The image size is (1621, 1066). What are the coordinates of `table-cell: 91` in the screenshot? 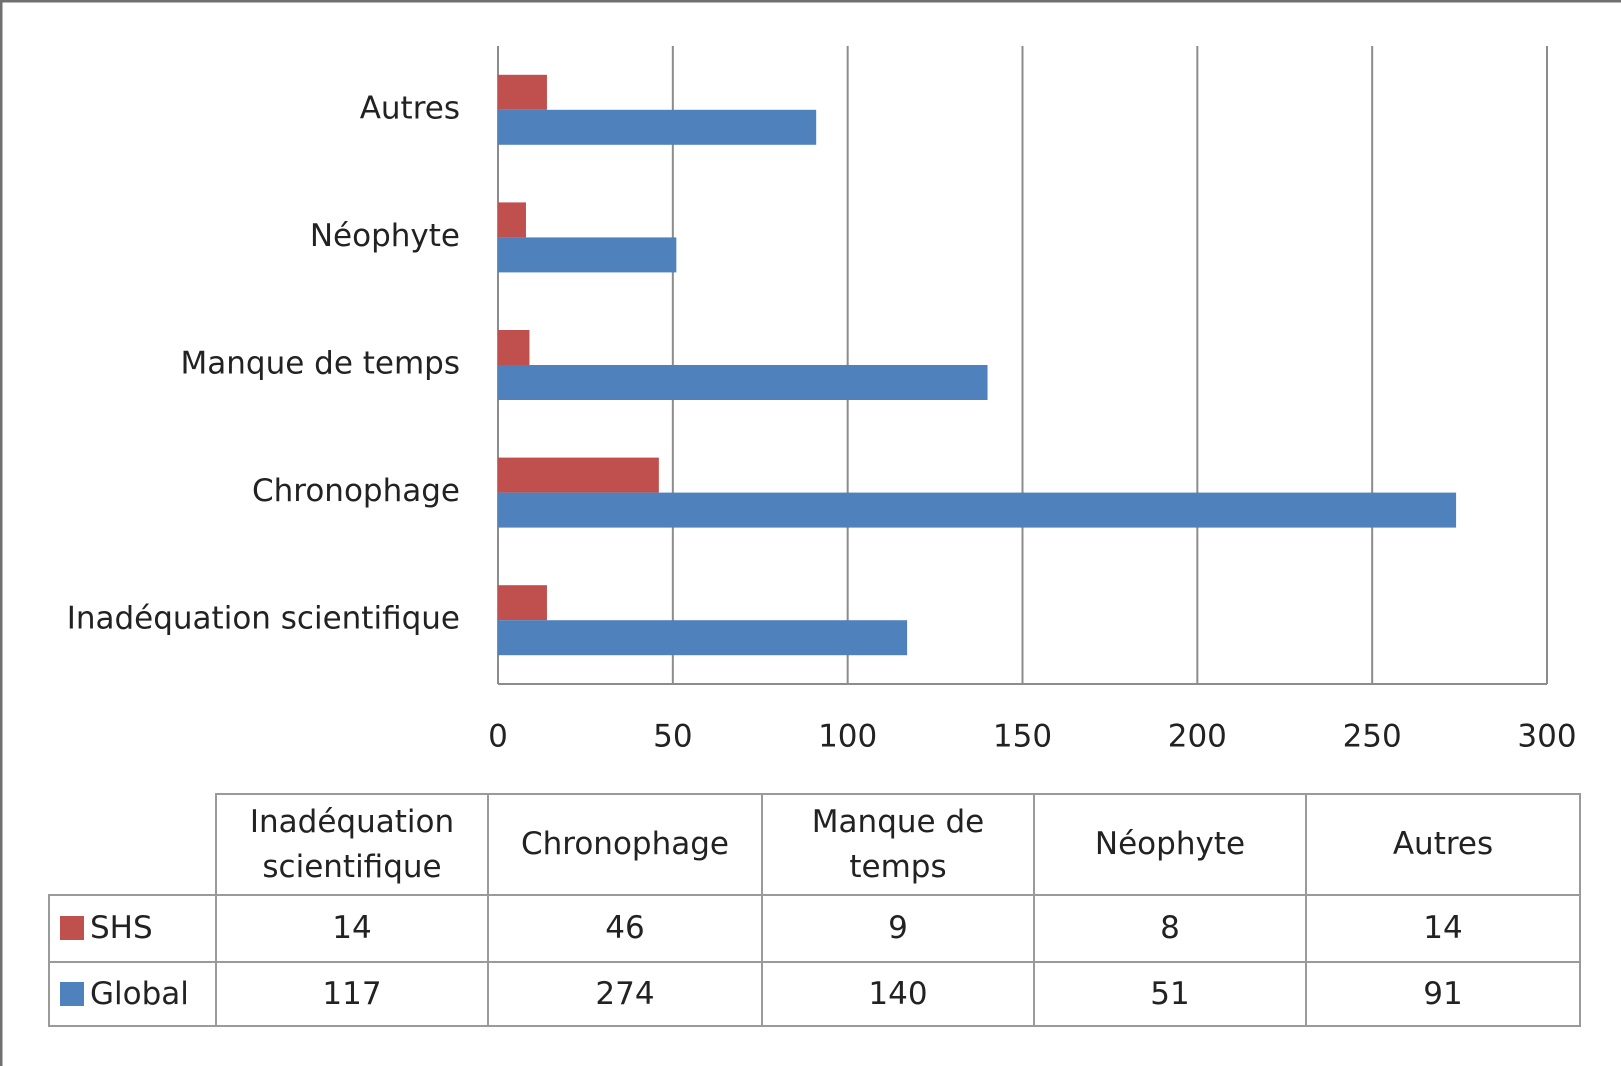 It's located at (1443, 994).